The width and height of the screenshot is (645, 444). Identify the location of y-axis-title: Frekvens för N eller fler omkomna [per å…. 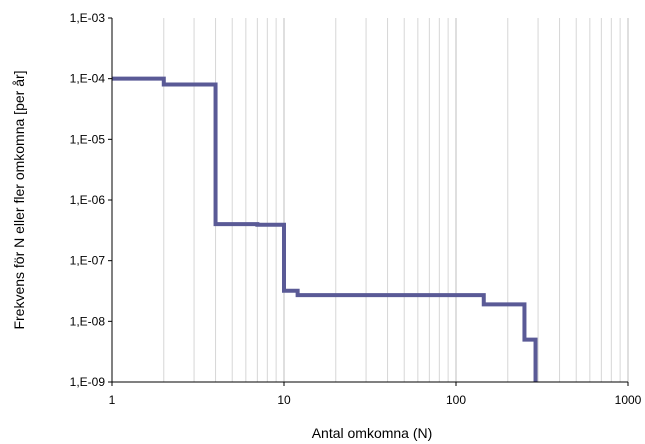
(19, 199).